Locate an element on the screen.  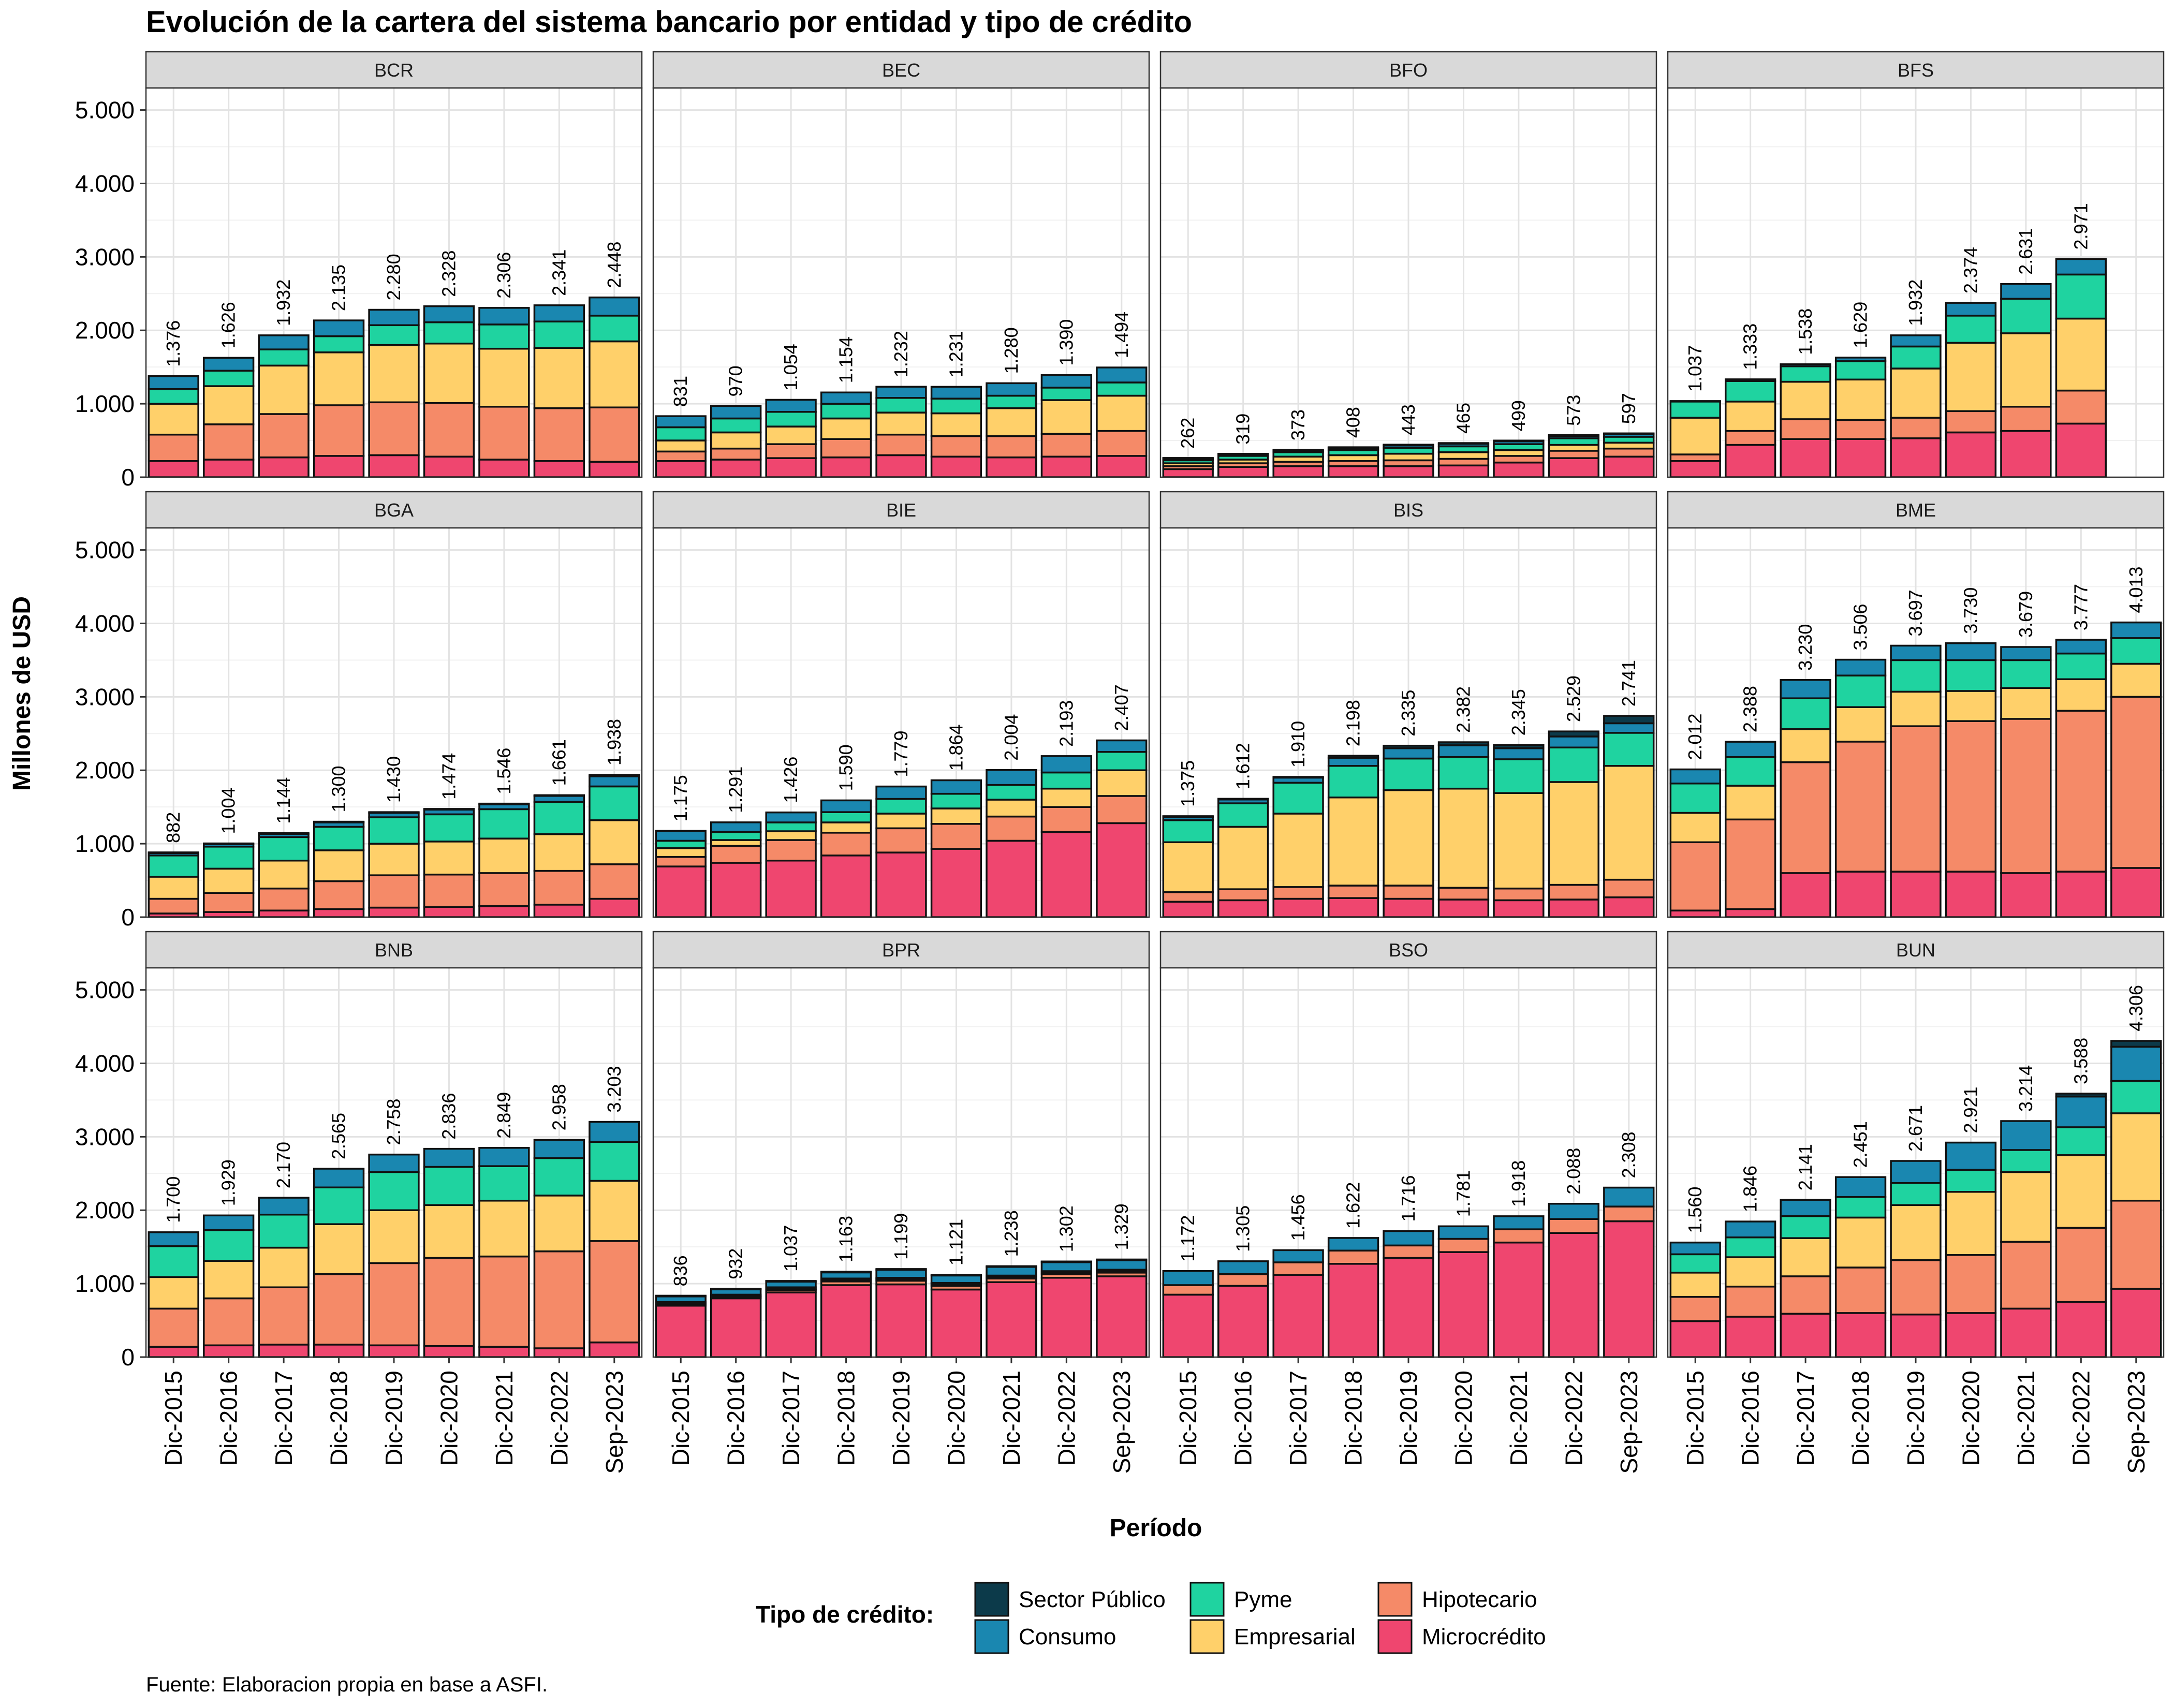
facet-strip-label: BPR is located at coordinates (901, 950).